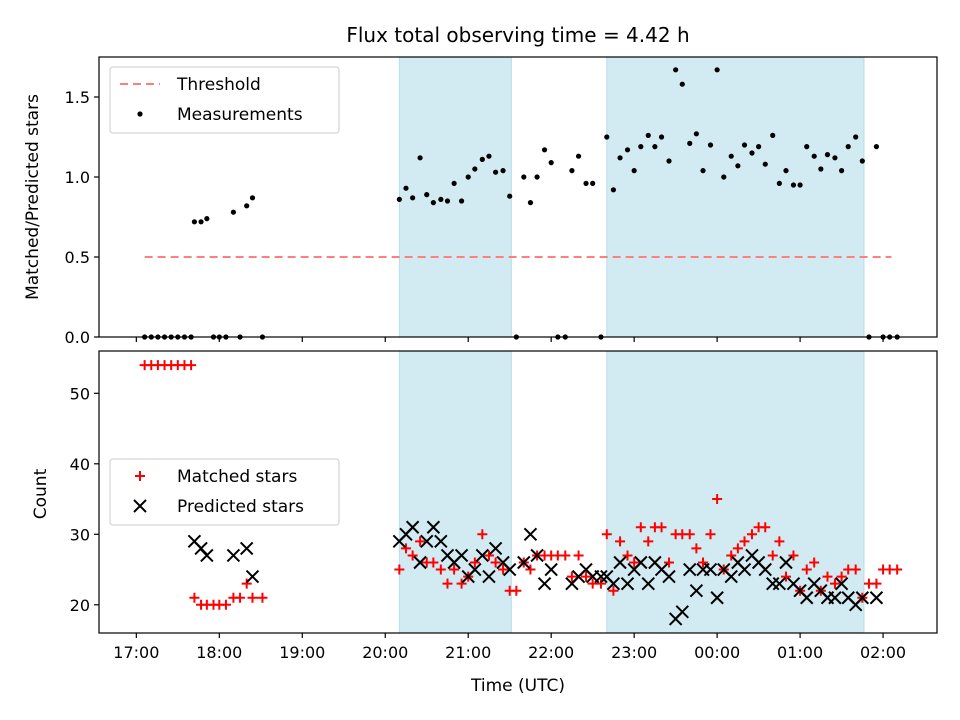  I want to click on legend-label: Measurements, so click(240, 115).